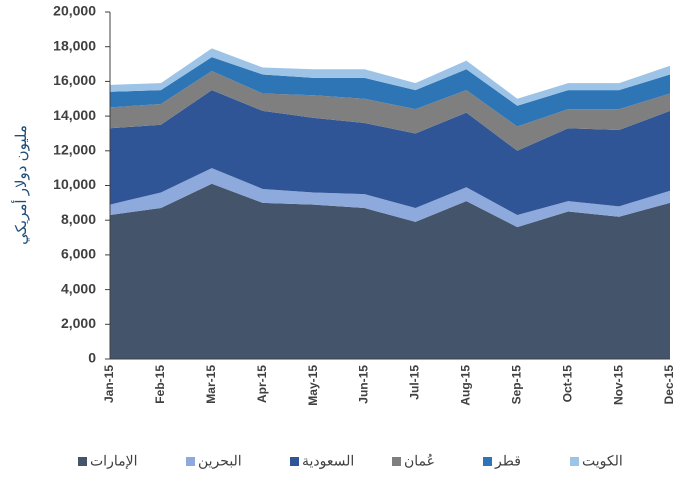  I want to click on y-tick-label: 14,000, so click(74, 115).